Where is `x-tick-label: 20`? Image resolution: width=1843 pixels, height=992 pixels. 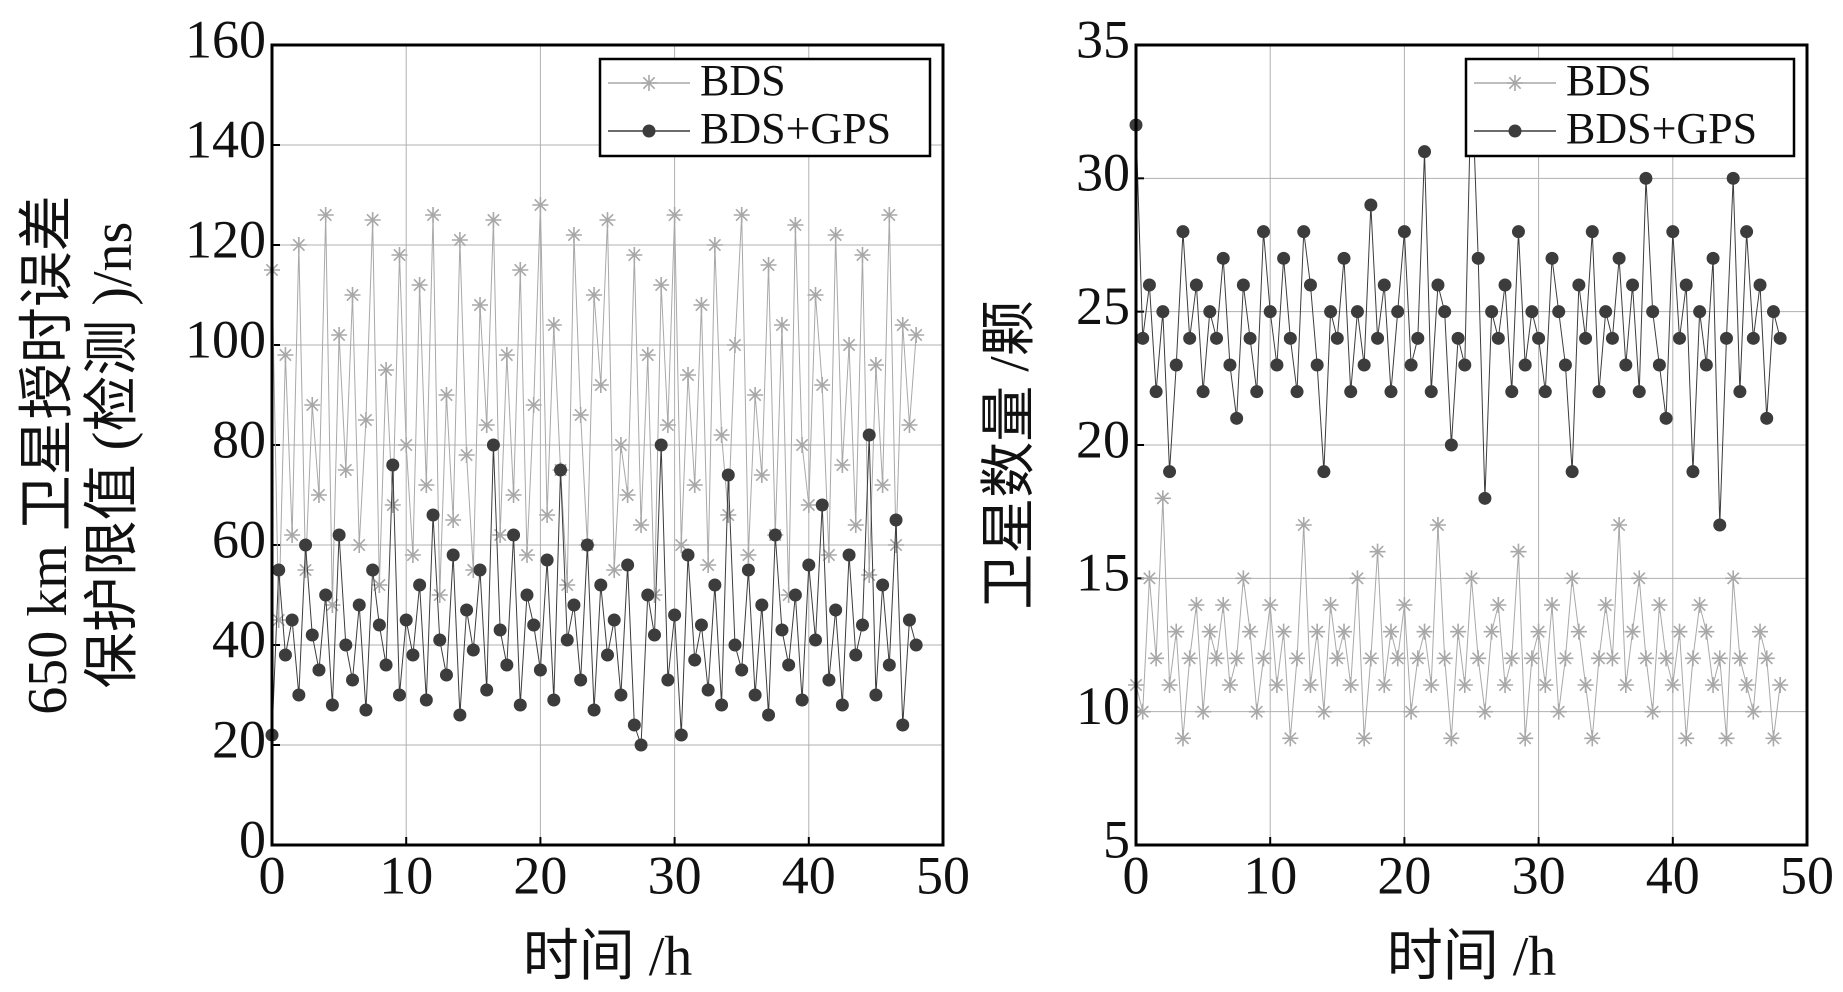
x-tick-label: 20 is located at coordinates (540, 875).